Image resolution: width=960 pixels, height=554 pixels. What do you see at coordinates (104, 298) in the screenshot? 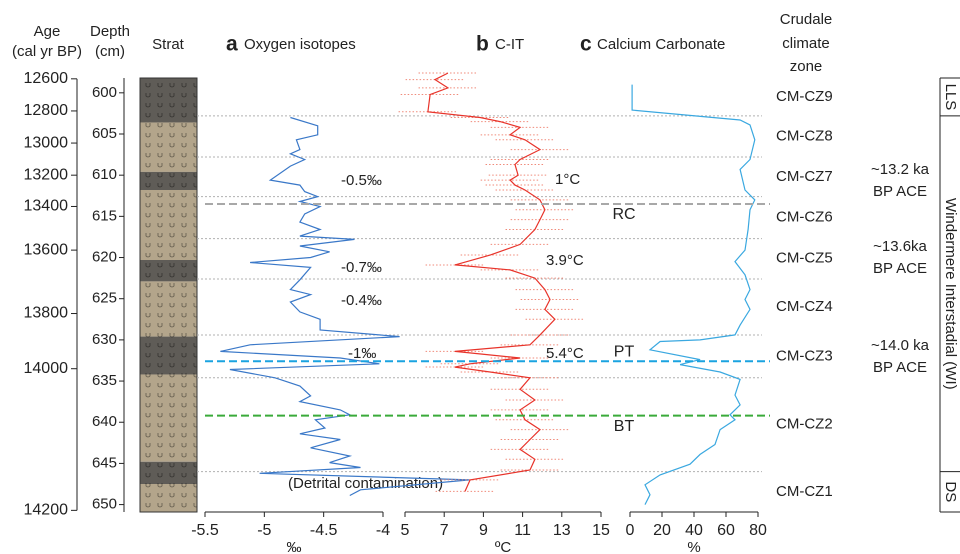
I see `depth-tick-label: 625` at bounding box center [104, 298].